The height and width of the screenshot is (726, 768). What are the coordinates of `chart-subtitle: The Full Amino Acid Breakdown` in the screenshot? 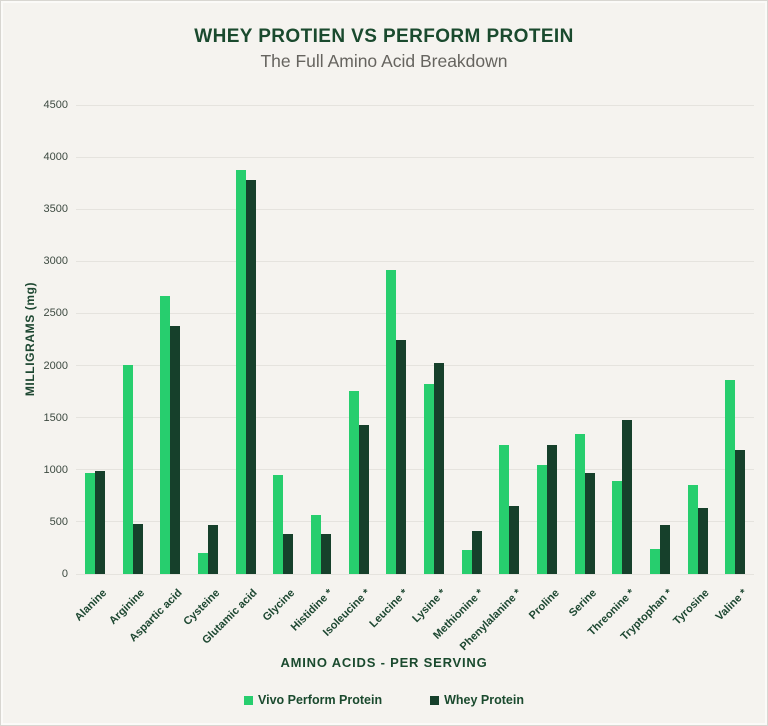 It's located at (384, 61).